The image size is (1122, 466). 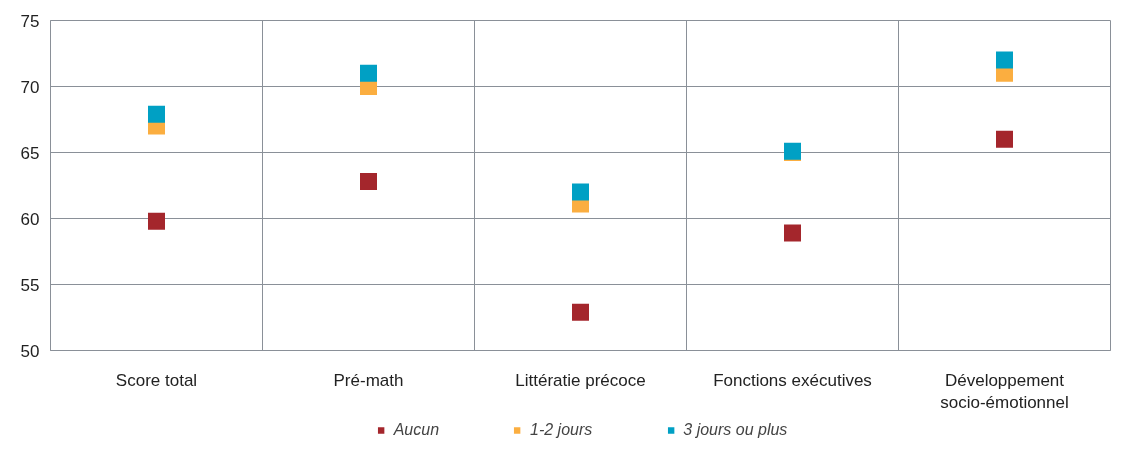 I want to click on y-tick-label: 55, so click(x=30, y=285).